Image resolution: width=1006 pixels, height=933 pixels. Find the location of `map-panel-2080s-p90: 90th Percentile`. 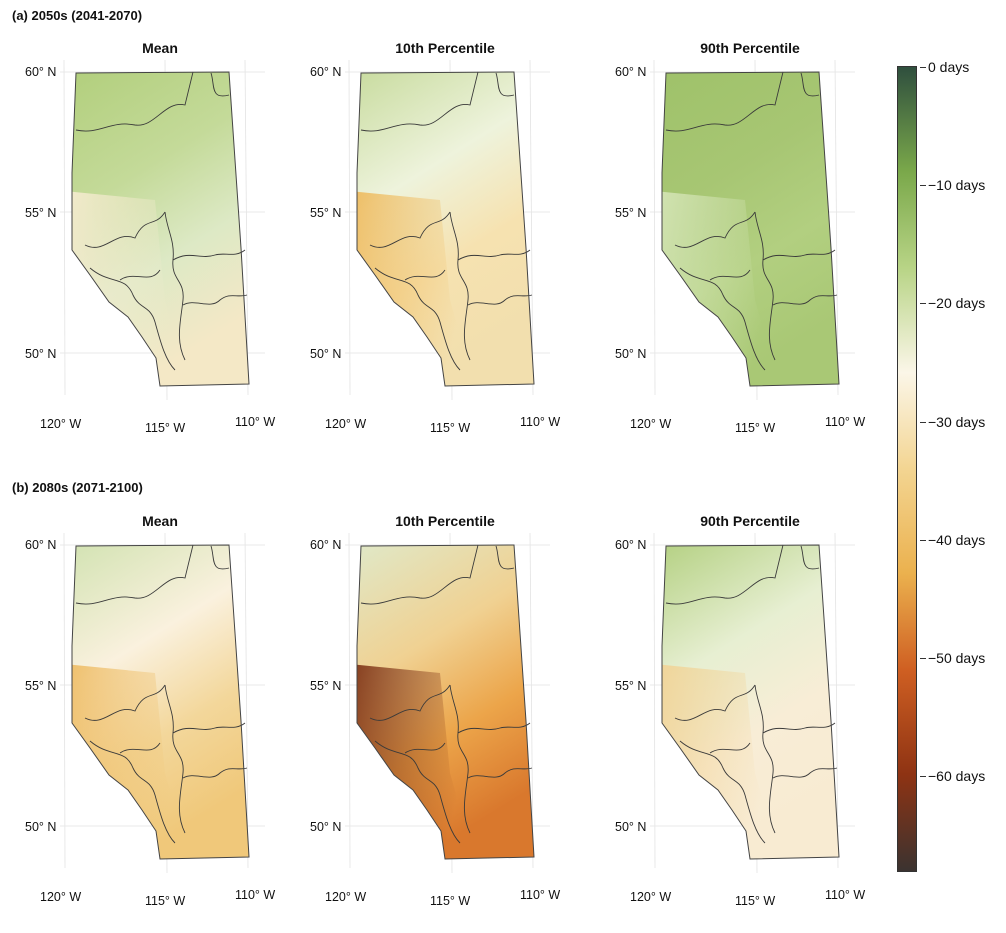

map-panel-2080s-p90: 90th Percentile is located at coordinates (750, 723).